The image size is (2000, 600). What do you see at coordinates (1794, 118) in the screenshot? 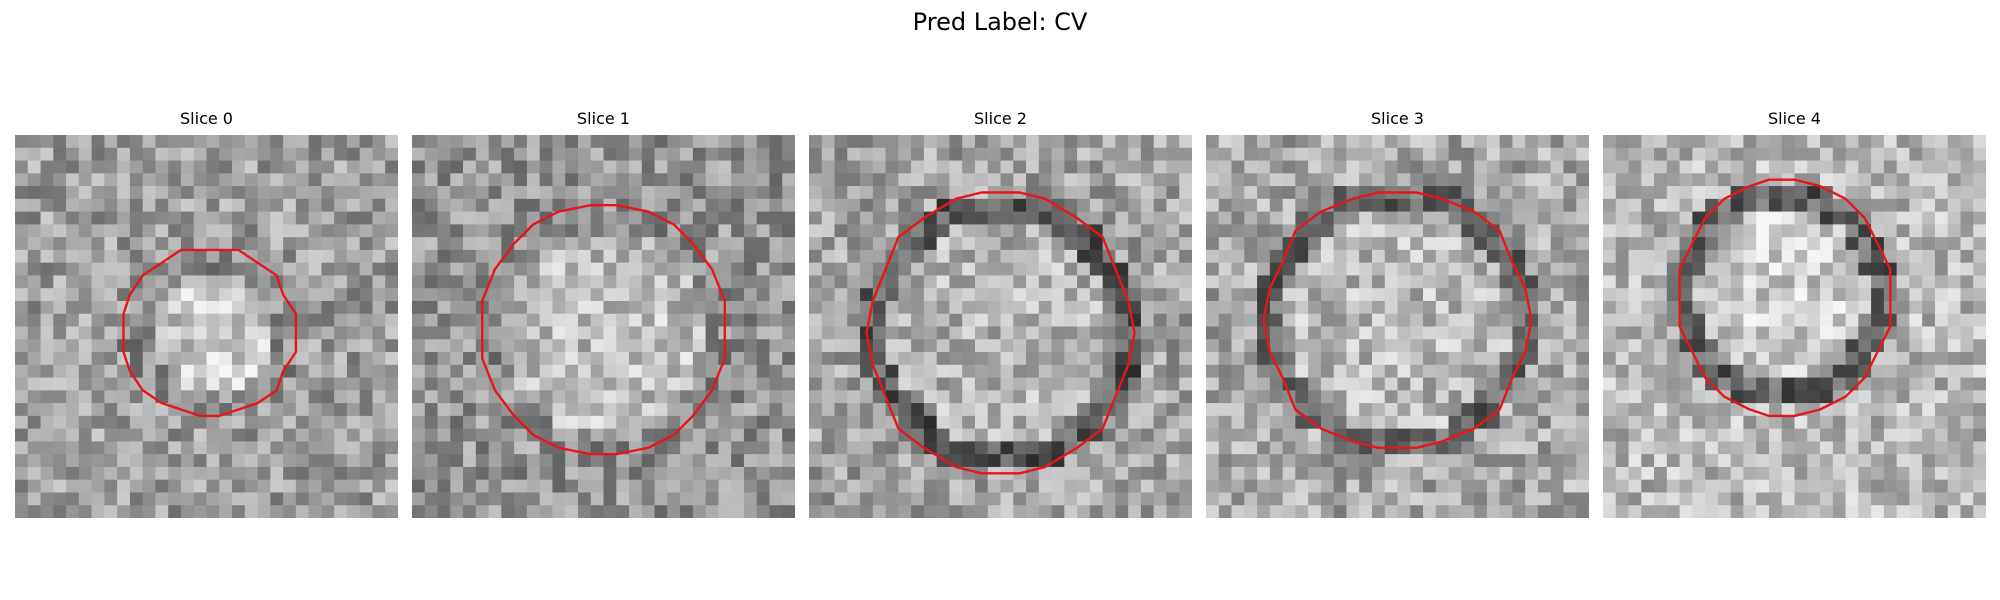
I see `slice-title: Slice 4` at bounding box center [1794, 118].